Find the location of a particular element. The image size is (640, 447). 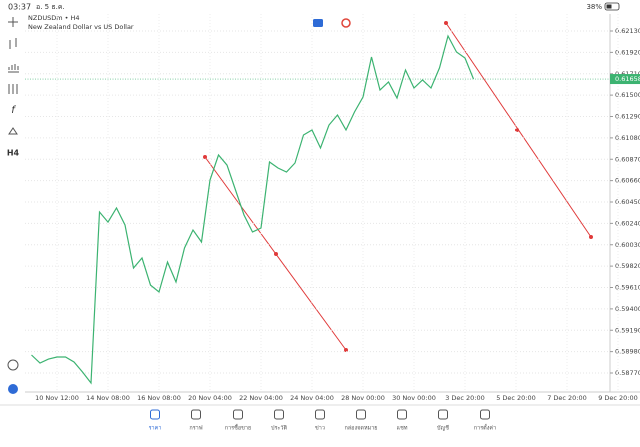

left-toolbar is located at coordinates (13, 76).